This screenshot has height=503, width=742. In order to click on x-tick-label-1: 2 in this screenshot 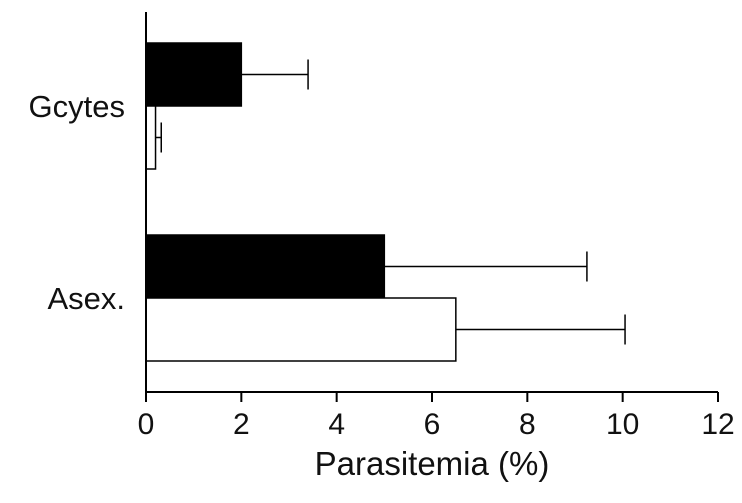, I will do `click(241, 424)`.